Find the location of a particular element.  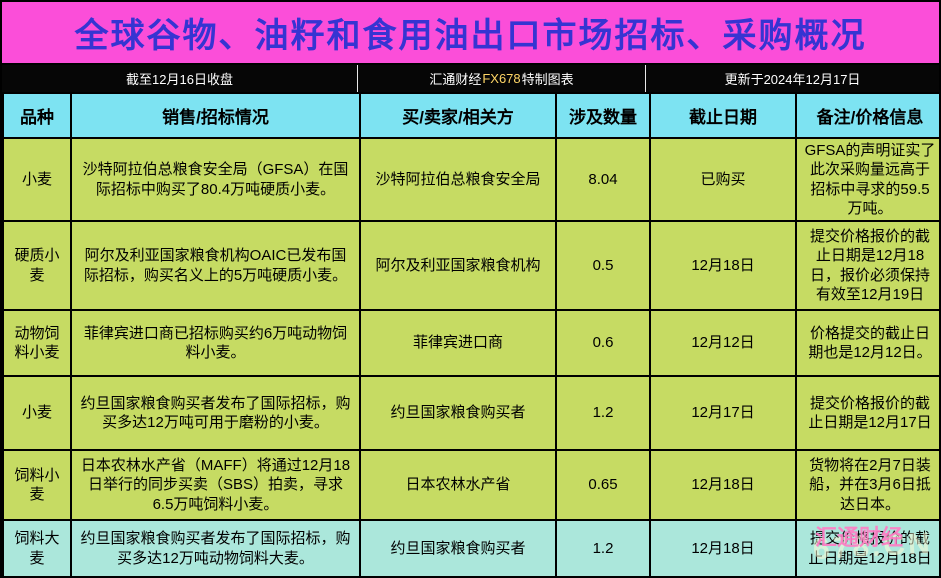

col-header-party: 买/卖家/相关方 is located at coordinates (458, 115).